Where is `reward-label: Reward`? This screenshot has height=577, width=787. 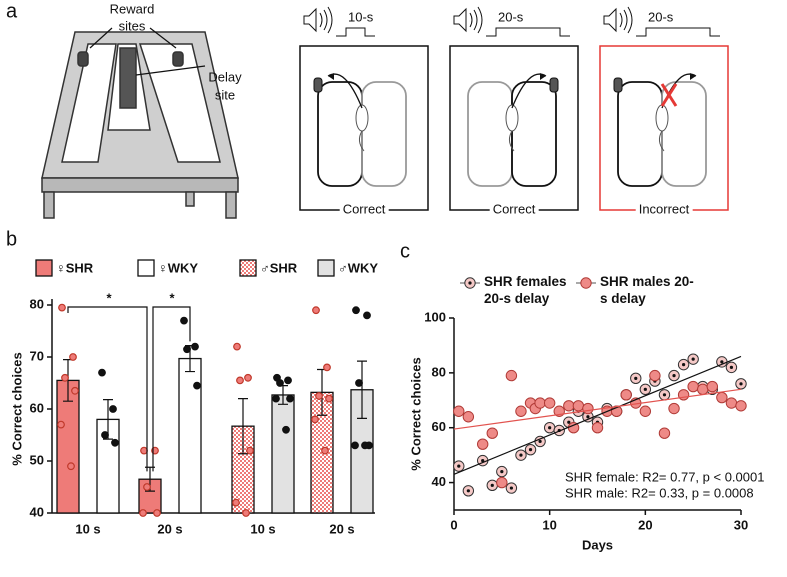 reward-label: Reward is located at coordinates (132, 8).